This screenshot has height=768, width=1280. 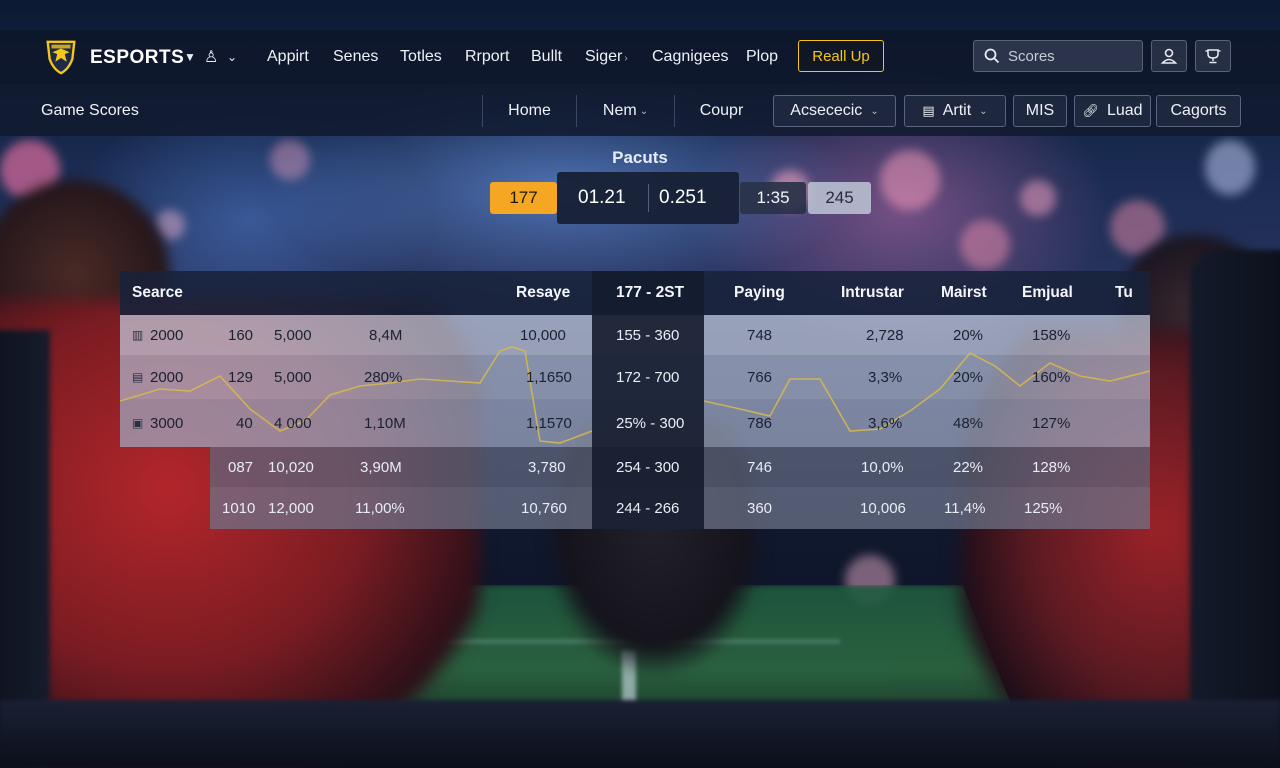 What do you see at coordinates (968, 423) in the screenshot?
I see `cell: 48%` at bounding box center [968, 423].